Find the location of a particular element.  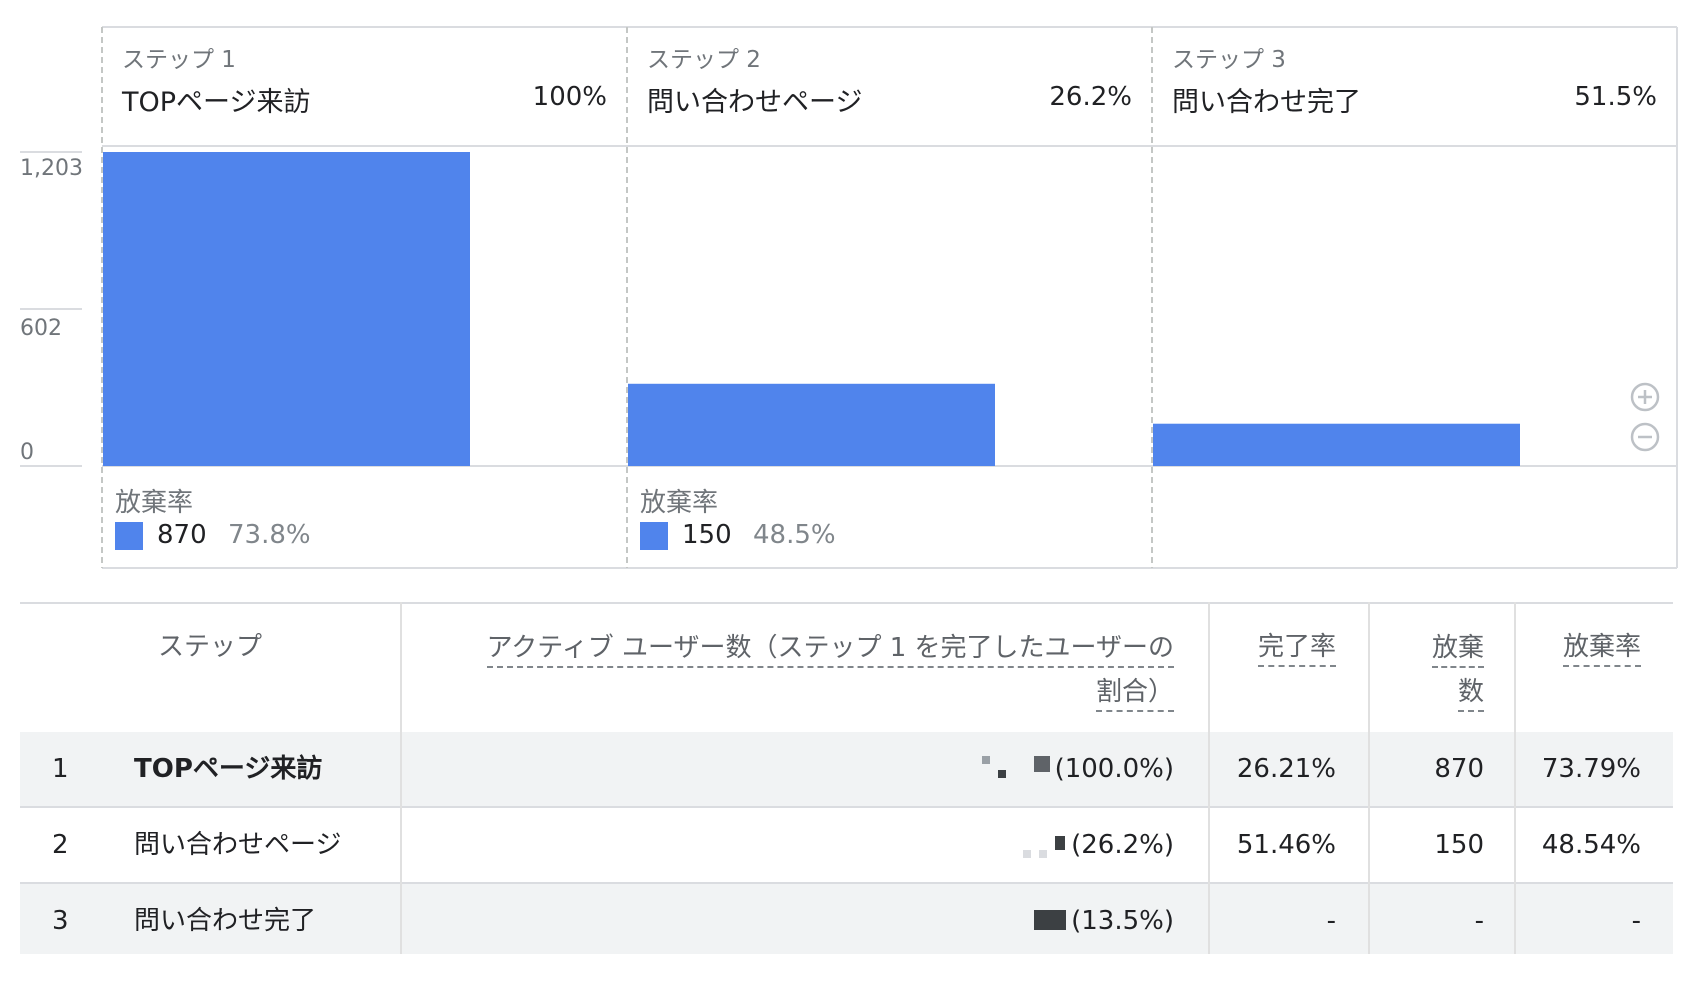

step-percent: 51.5% is located at coordinates (1615, 97).